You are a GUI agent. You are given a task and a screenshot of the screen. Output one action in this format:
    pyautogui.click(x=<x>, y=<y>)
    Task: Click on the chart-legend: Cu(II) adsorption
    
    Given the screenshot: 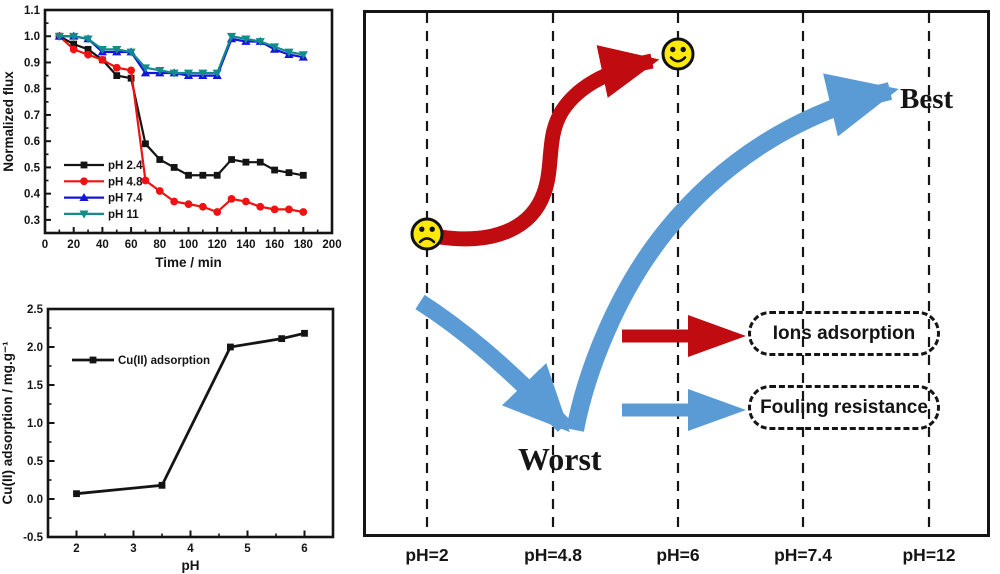 What is the action you would take?
    pyautogui.click(x=141, y=361)
    